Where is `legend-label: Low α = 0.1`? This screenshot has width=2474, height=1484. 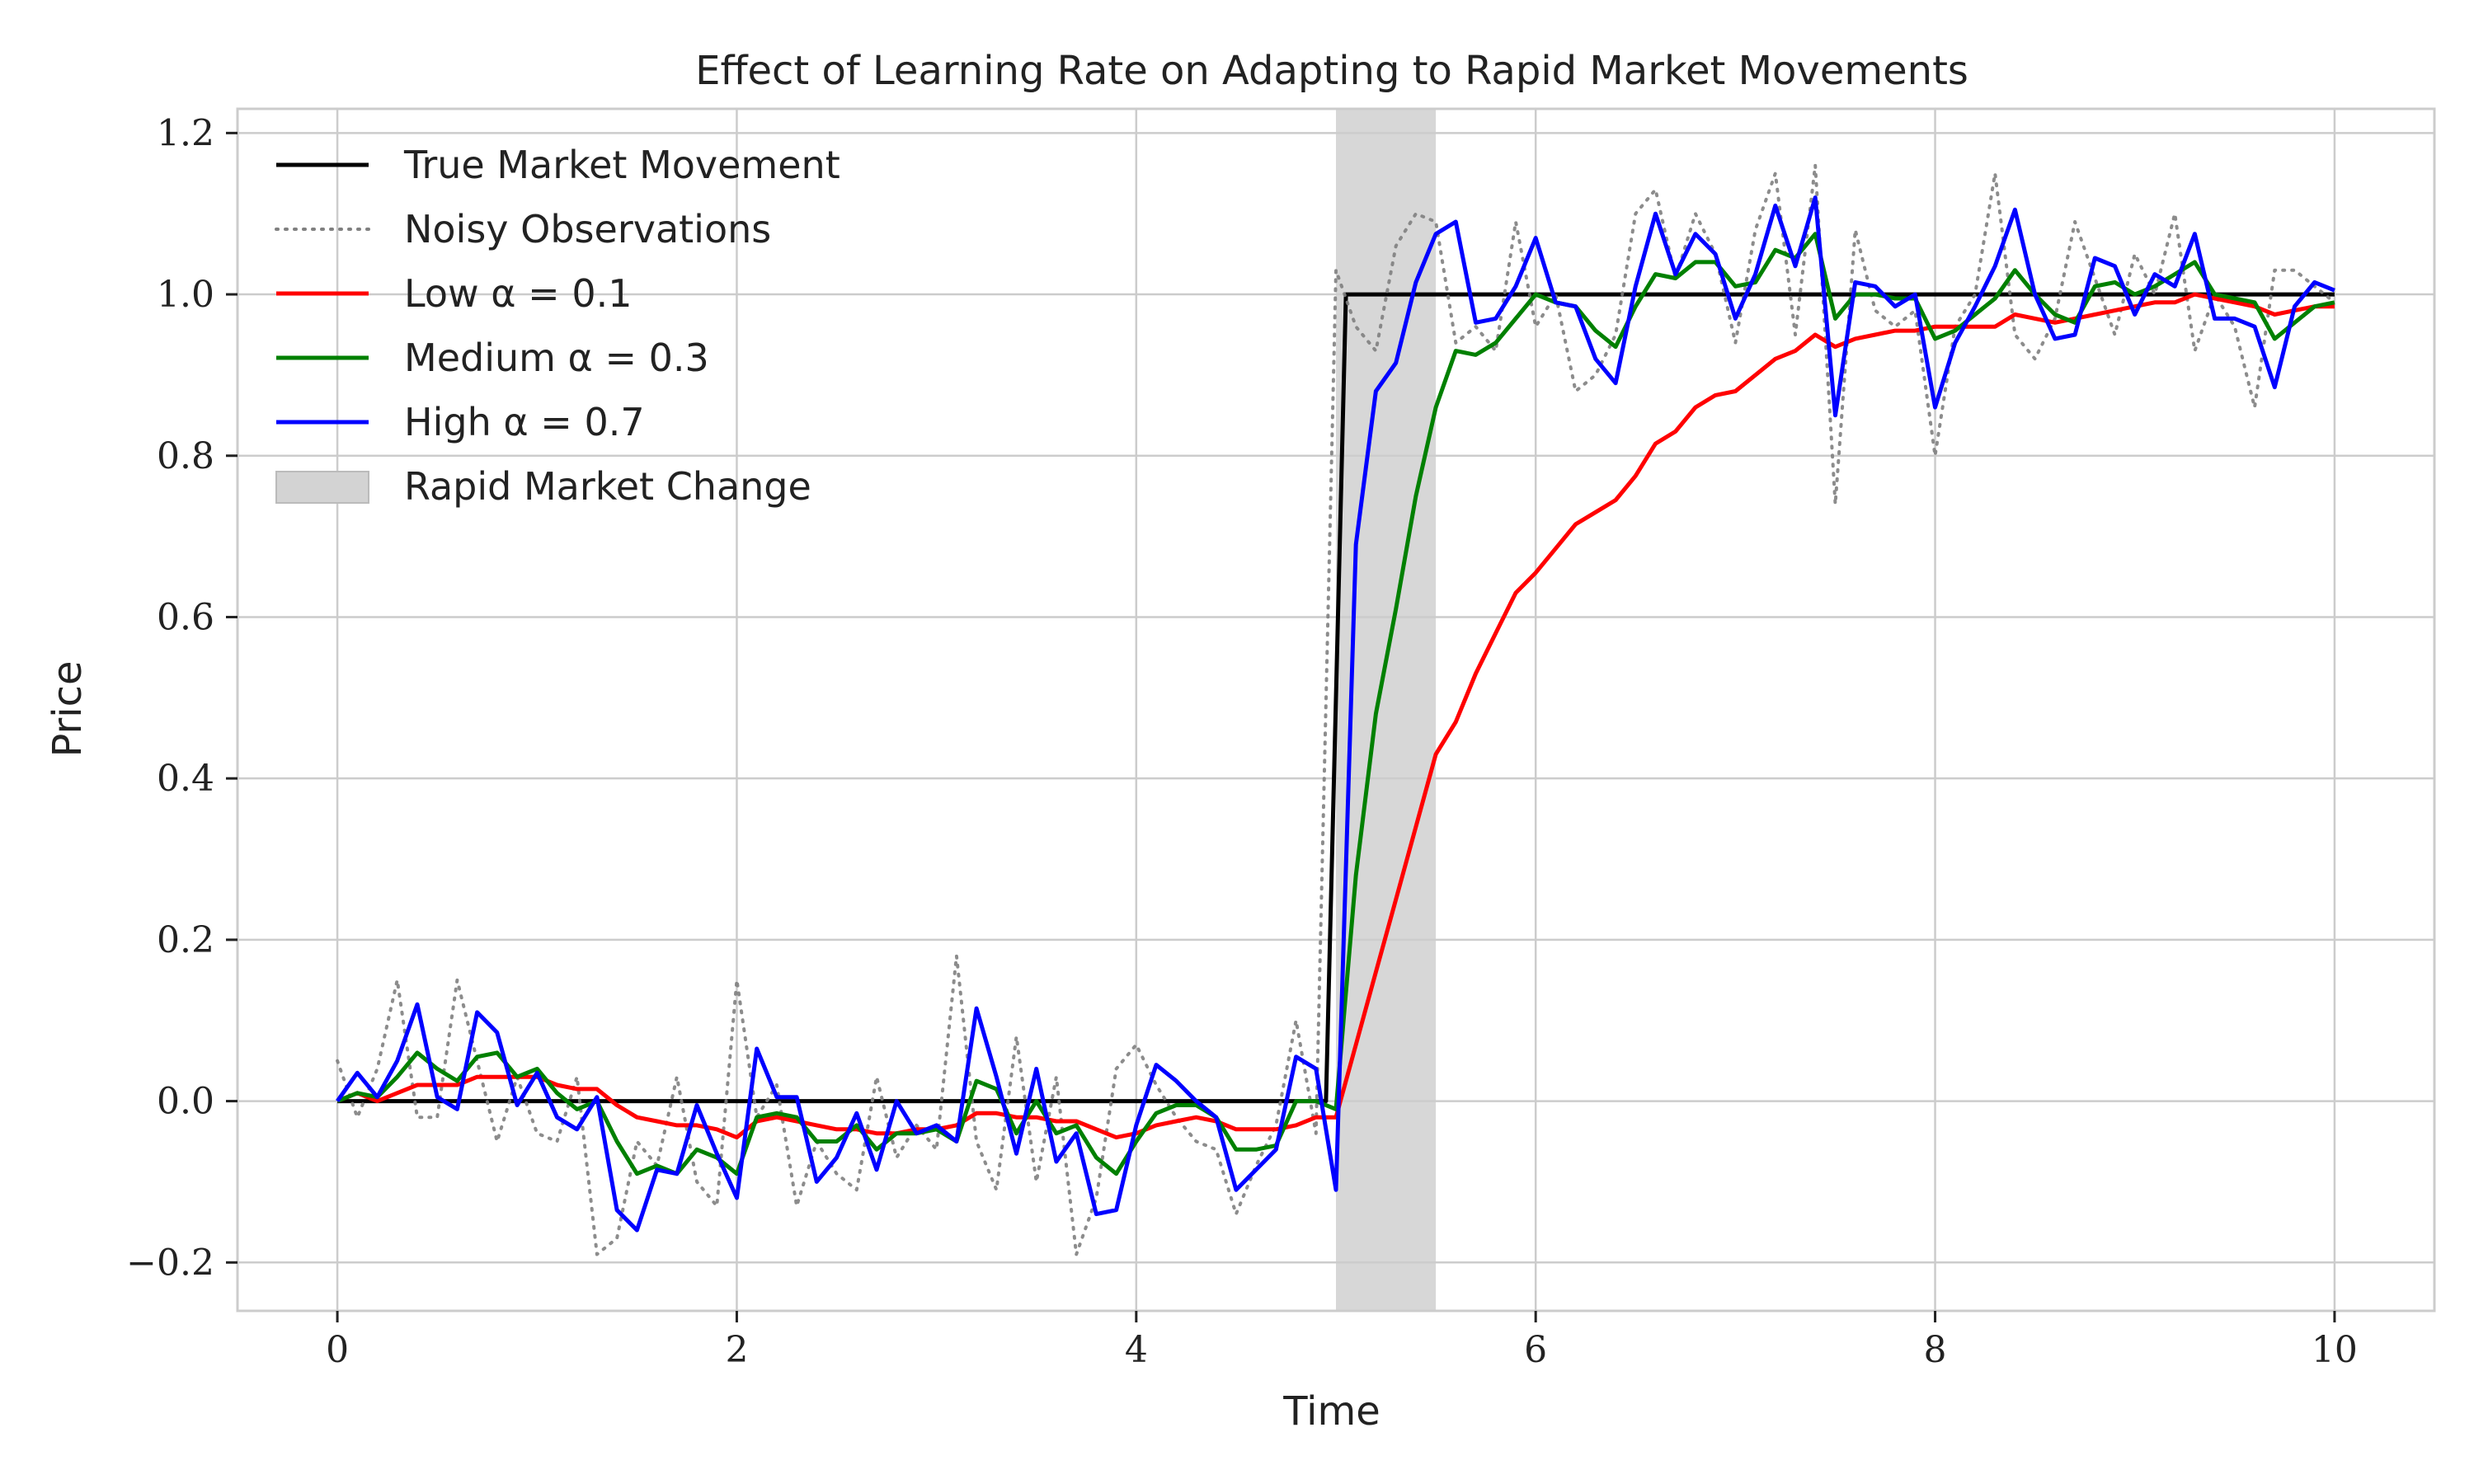
legend-label: Low α = 0.1 is located at coordinates (518, 293).